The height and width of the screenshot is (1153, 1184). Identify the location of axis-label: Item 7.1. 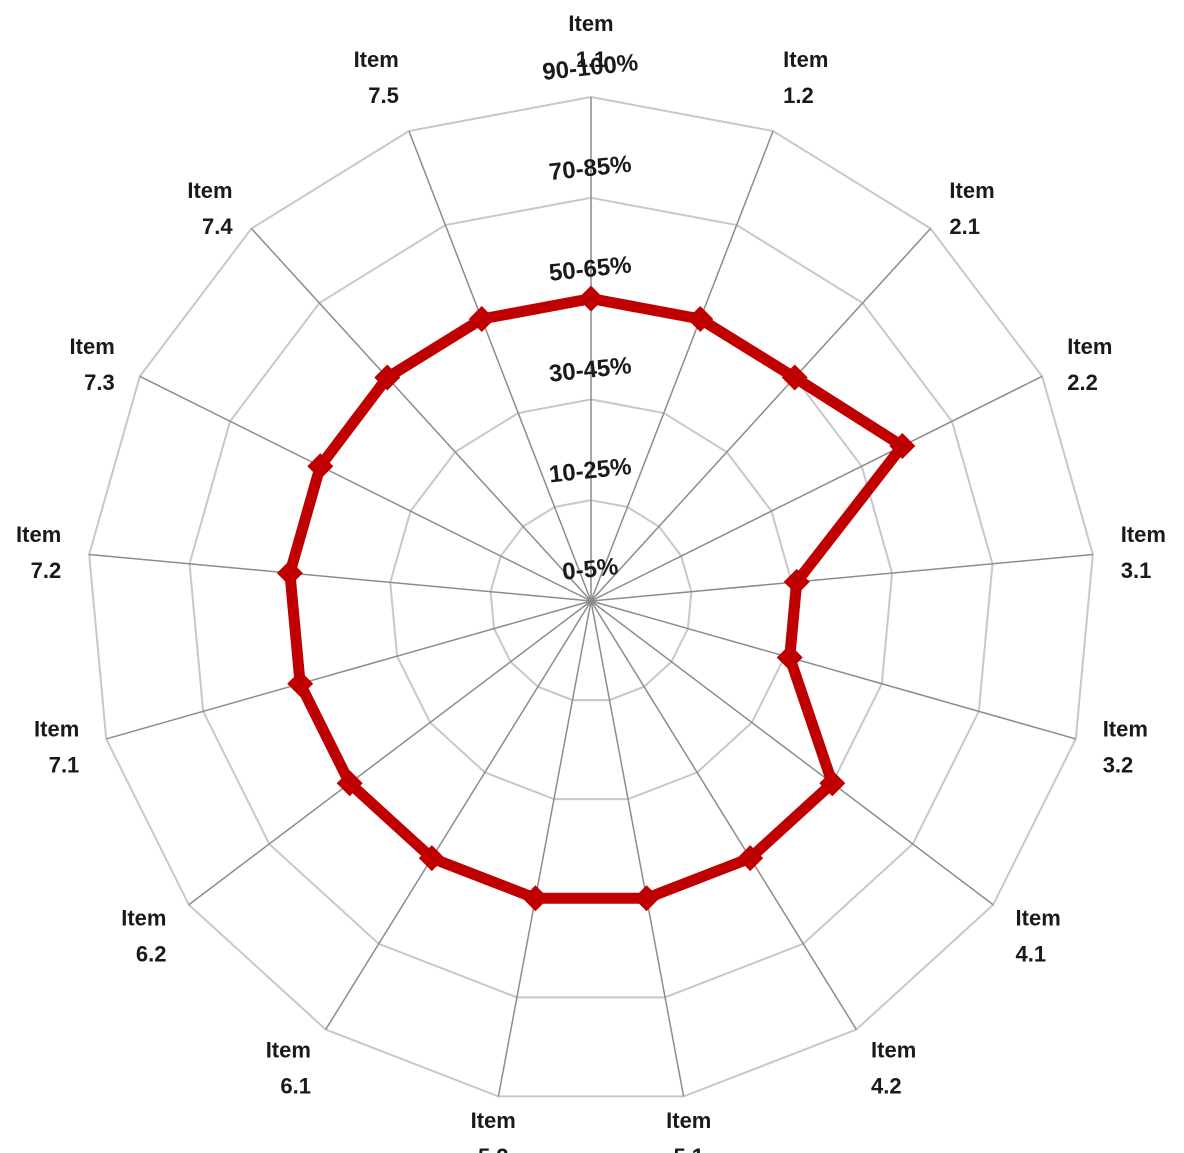
(56, 747).